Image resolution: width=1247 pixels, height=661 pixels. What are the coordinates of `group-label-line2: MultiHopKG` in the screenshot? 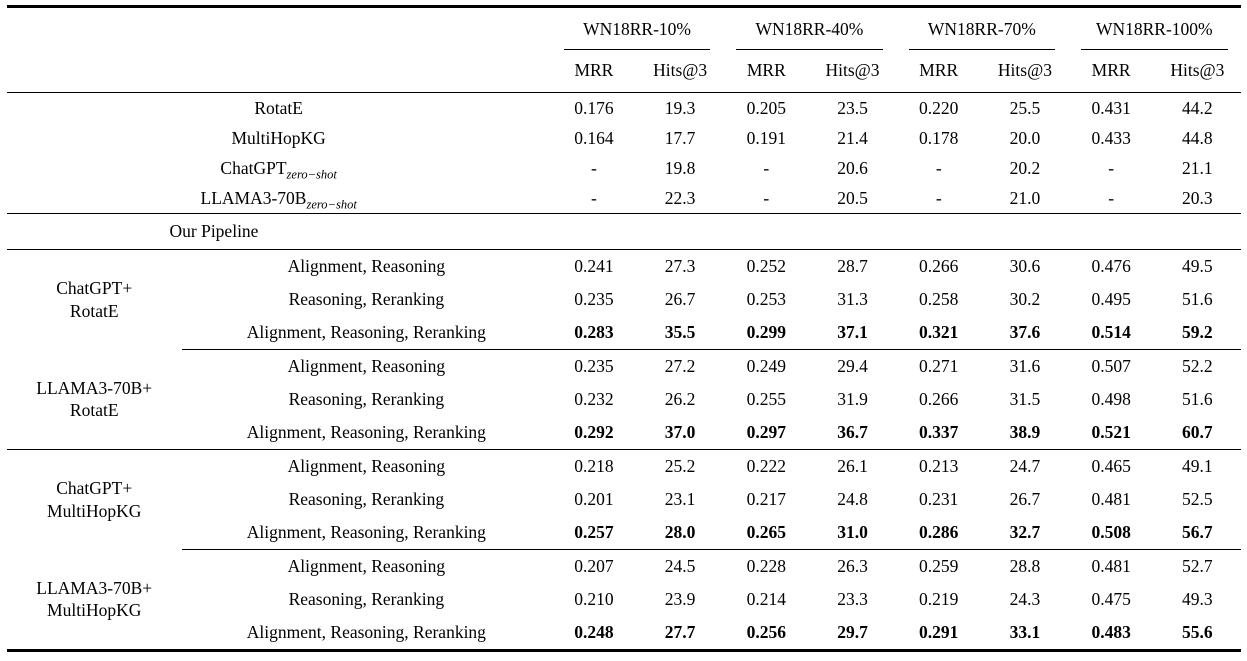 It's located at (94, 510).